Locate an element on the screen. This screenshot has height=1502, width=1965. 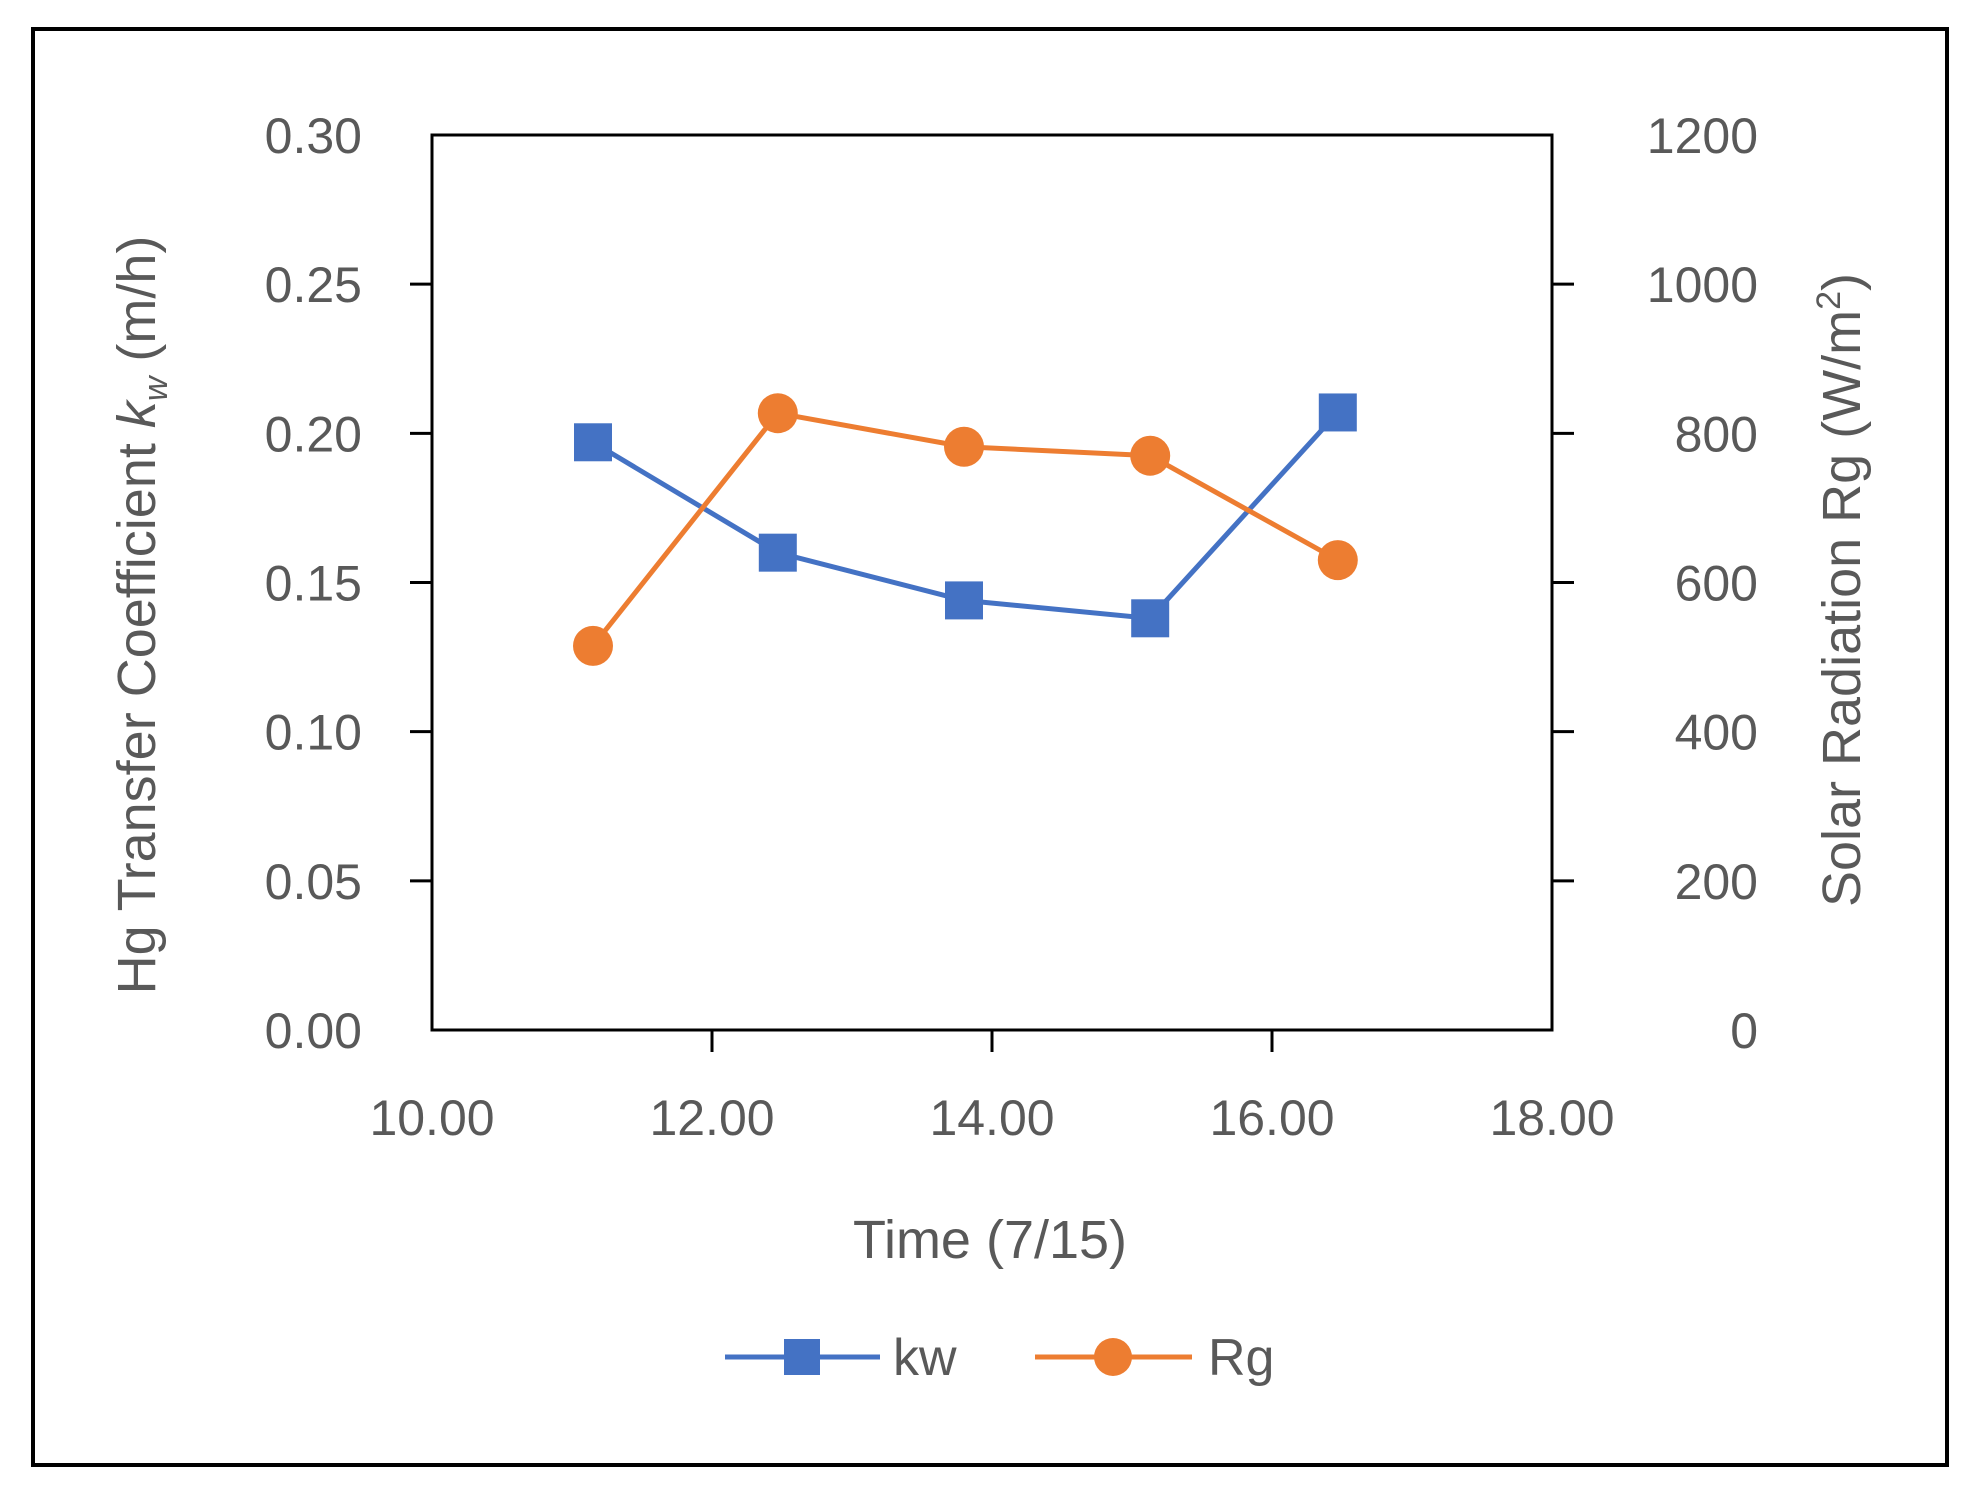
left-y-tick-label: 0.25 is located at coordinates (313, 285).